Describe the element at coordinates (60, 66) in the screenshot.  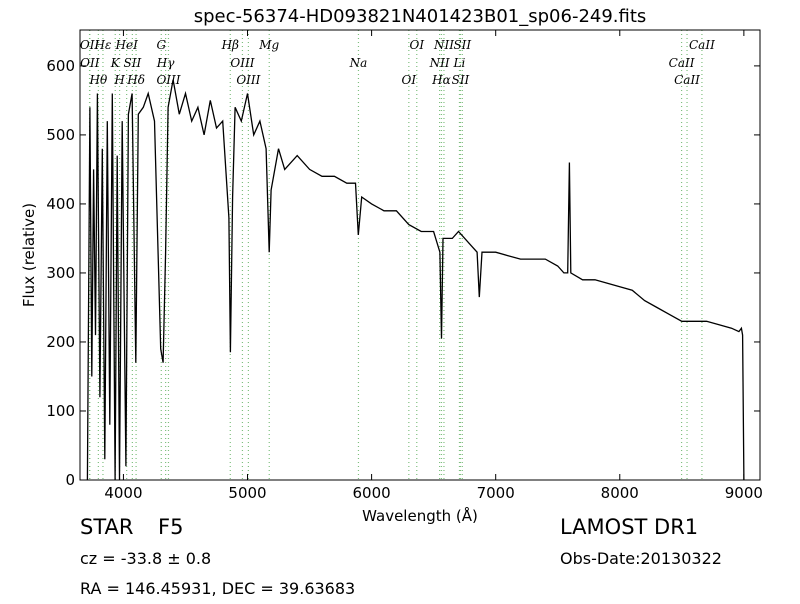
I see `y-tick-label: 600` at that location.